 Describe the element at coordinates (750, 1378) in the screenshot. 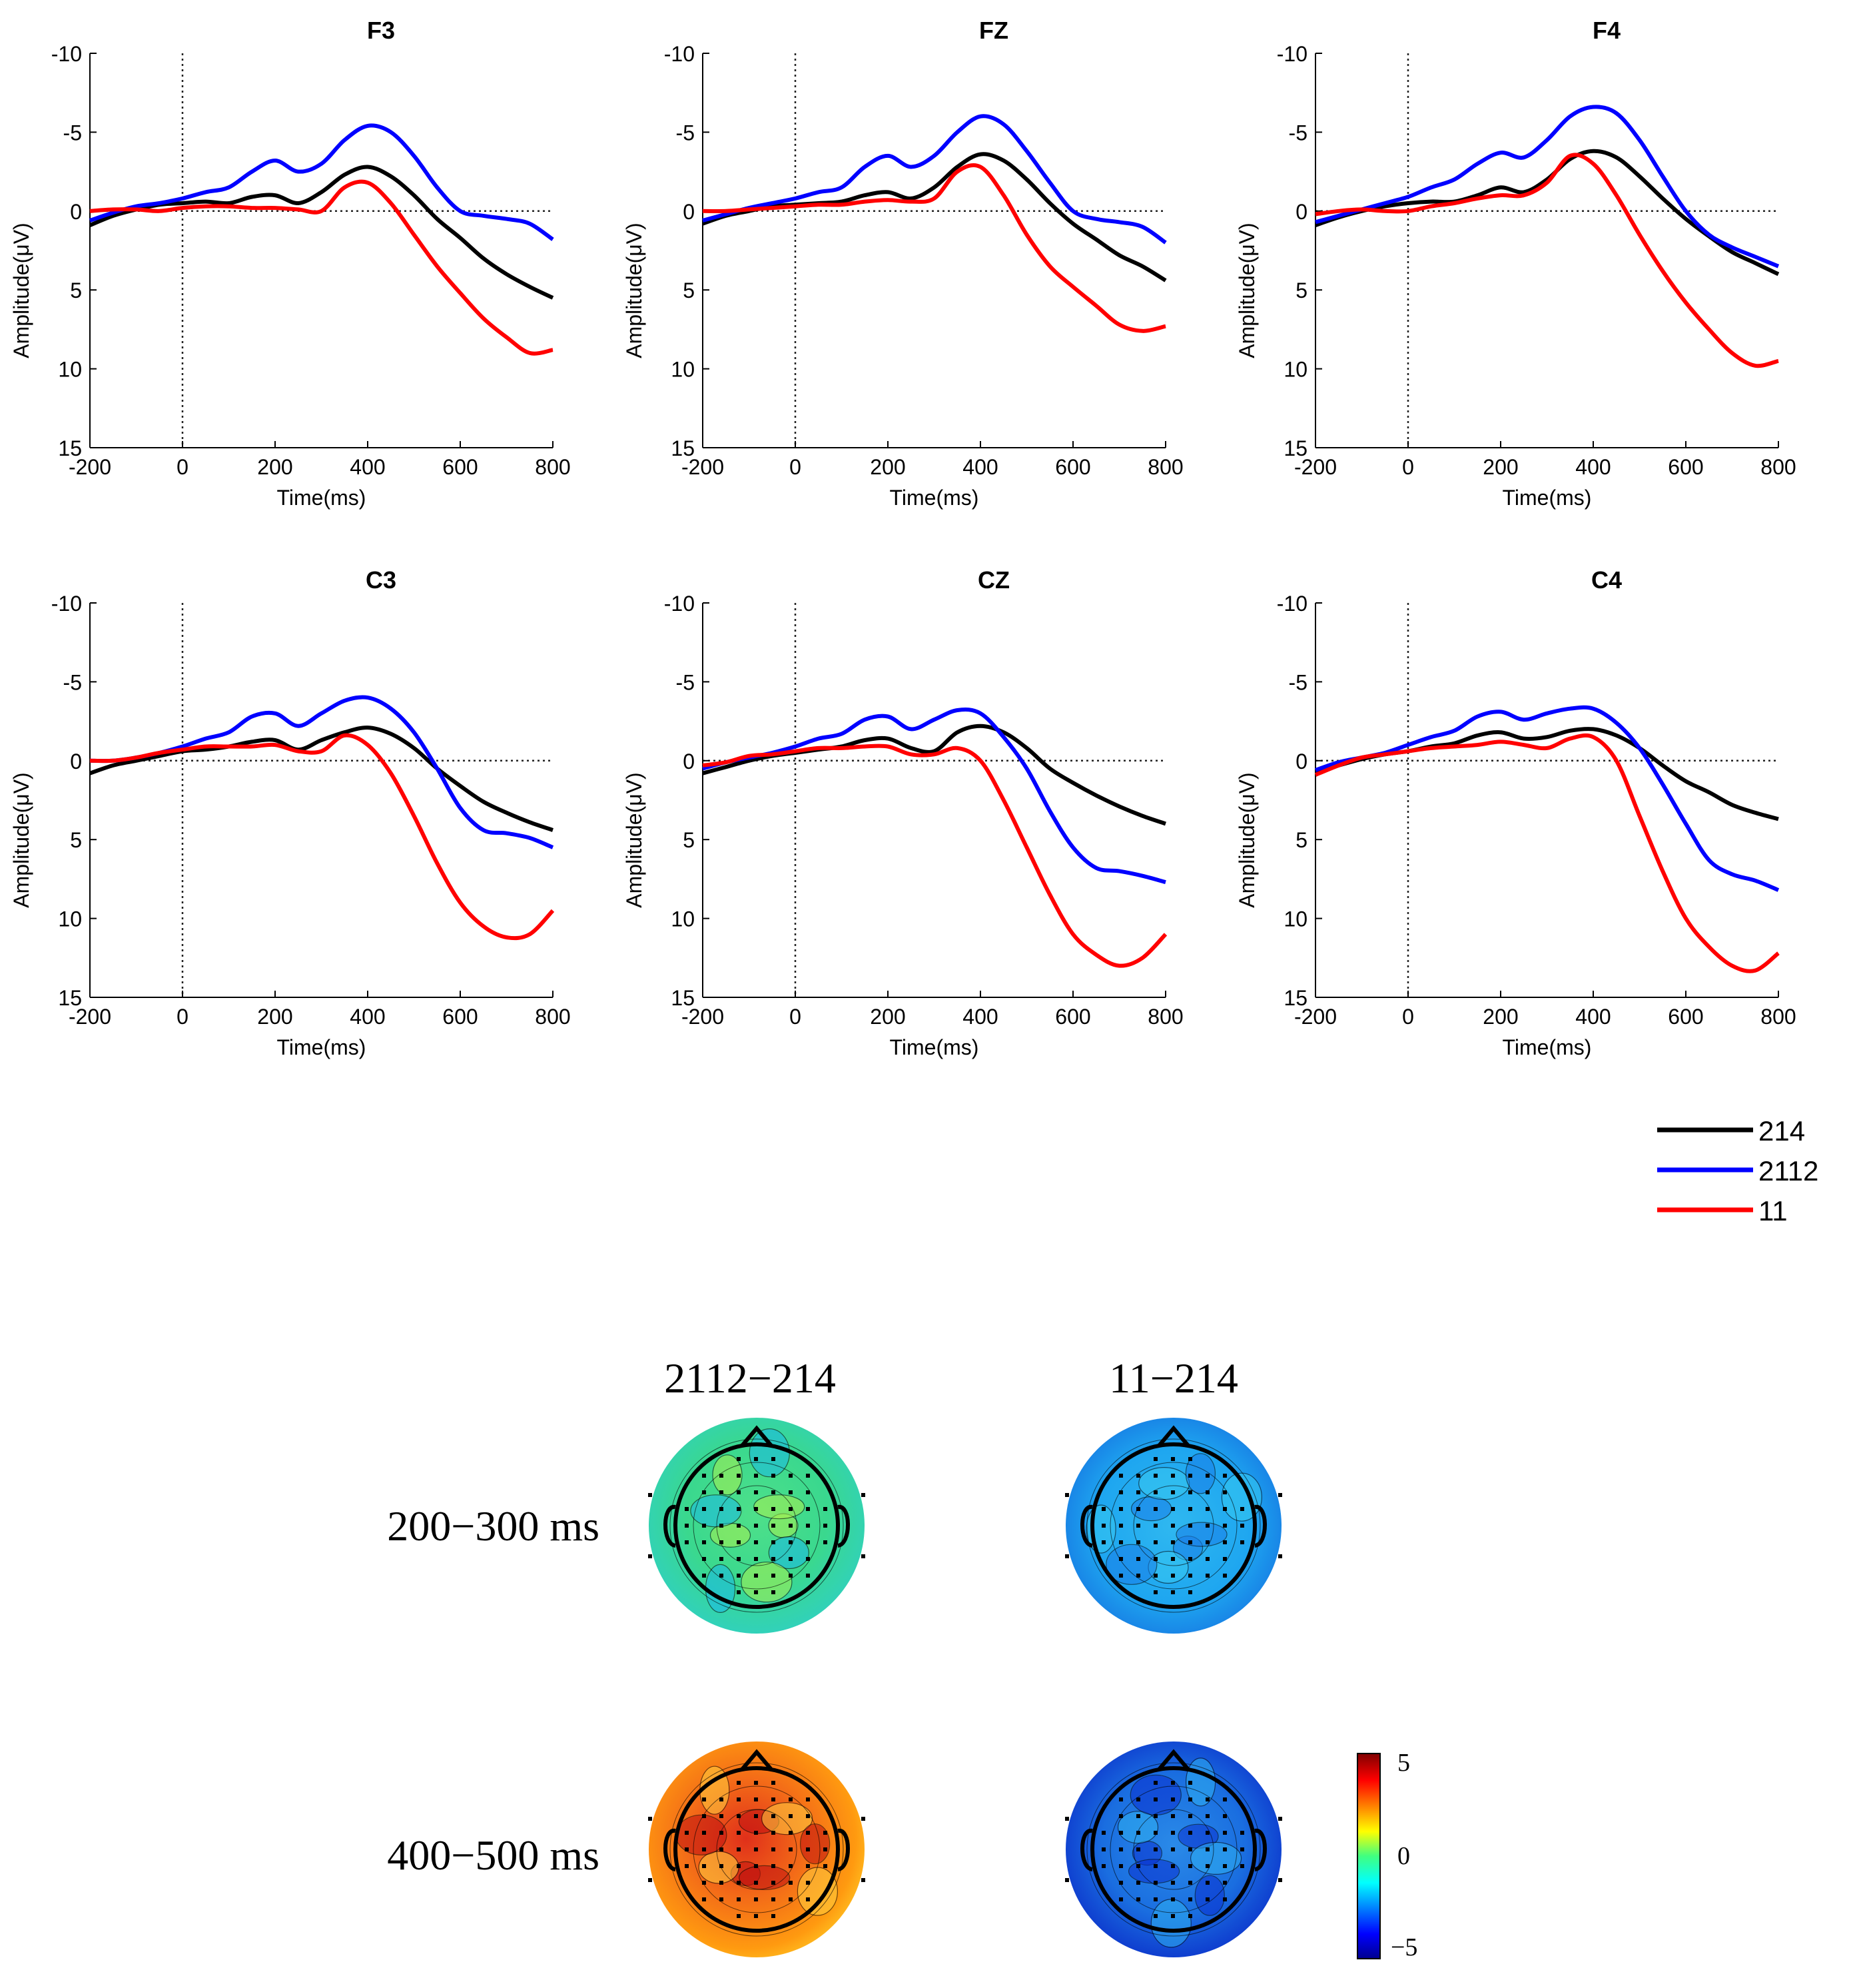

I see `topo-col-label-2112-214: 2112−214` at that location.